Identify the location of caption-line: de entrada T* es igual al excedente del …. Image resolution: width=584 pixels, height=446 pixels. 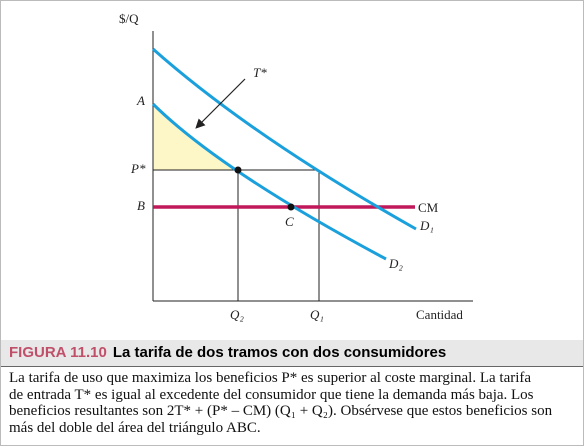
(271, 394).